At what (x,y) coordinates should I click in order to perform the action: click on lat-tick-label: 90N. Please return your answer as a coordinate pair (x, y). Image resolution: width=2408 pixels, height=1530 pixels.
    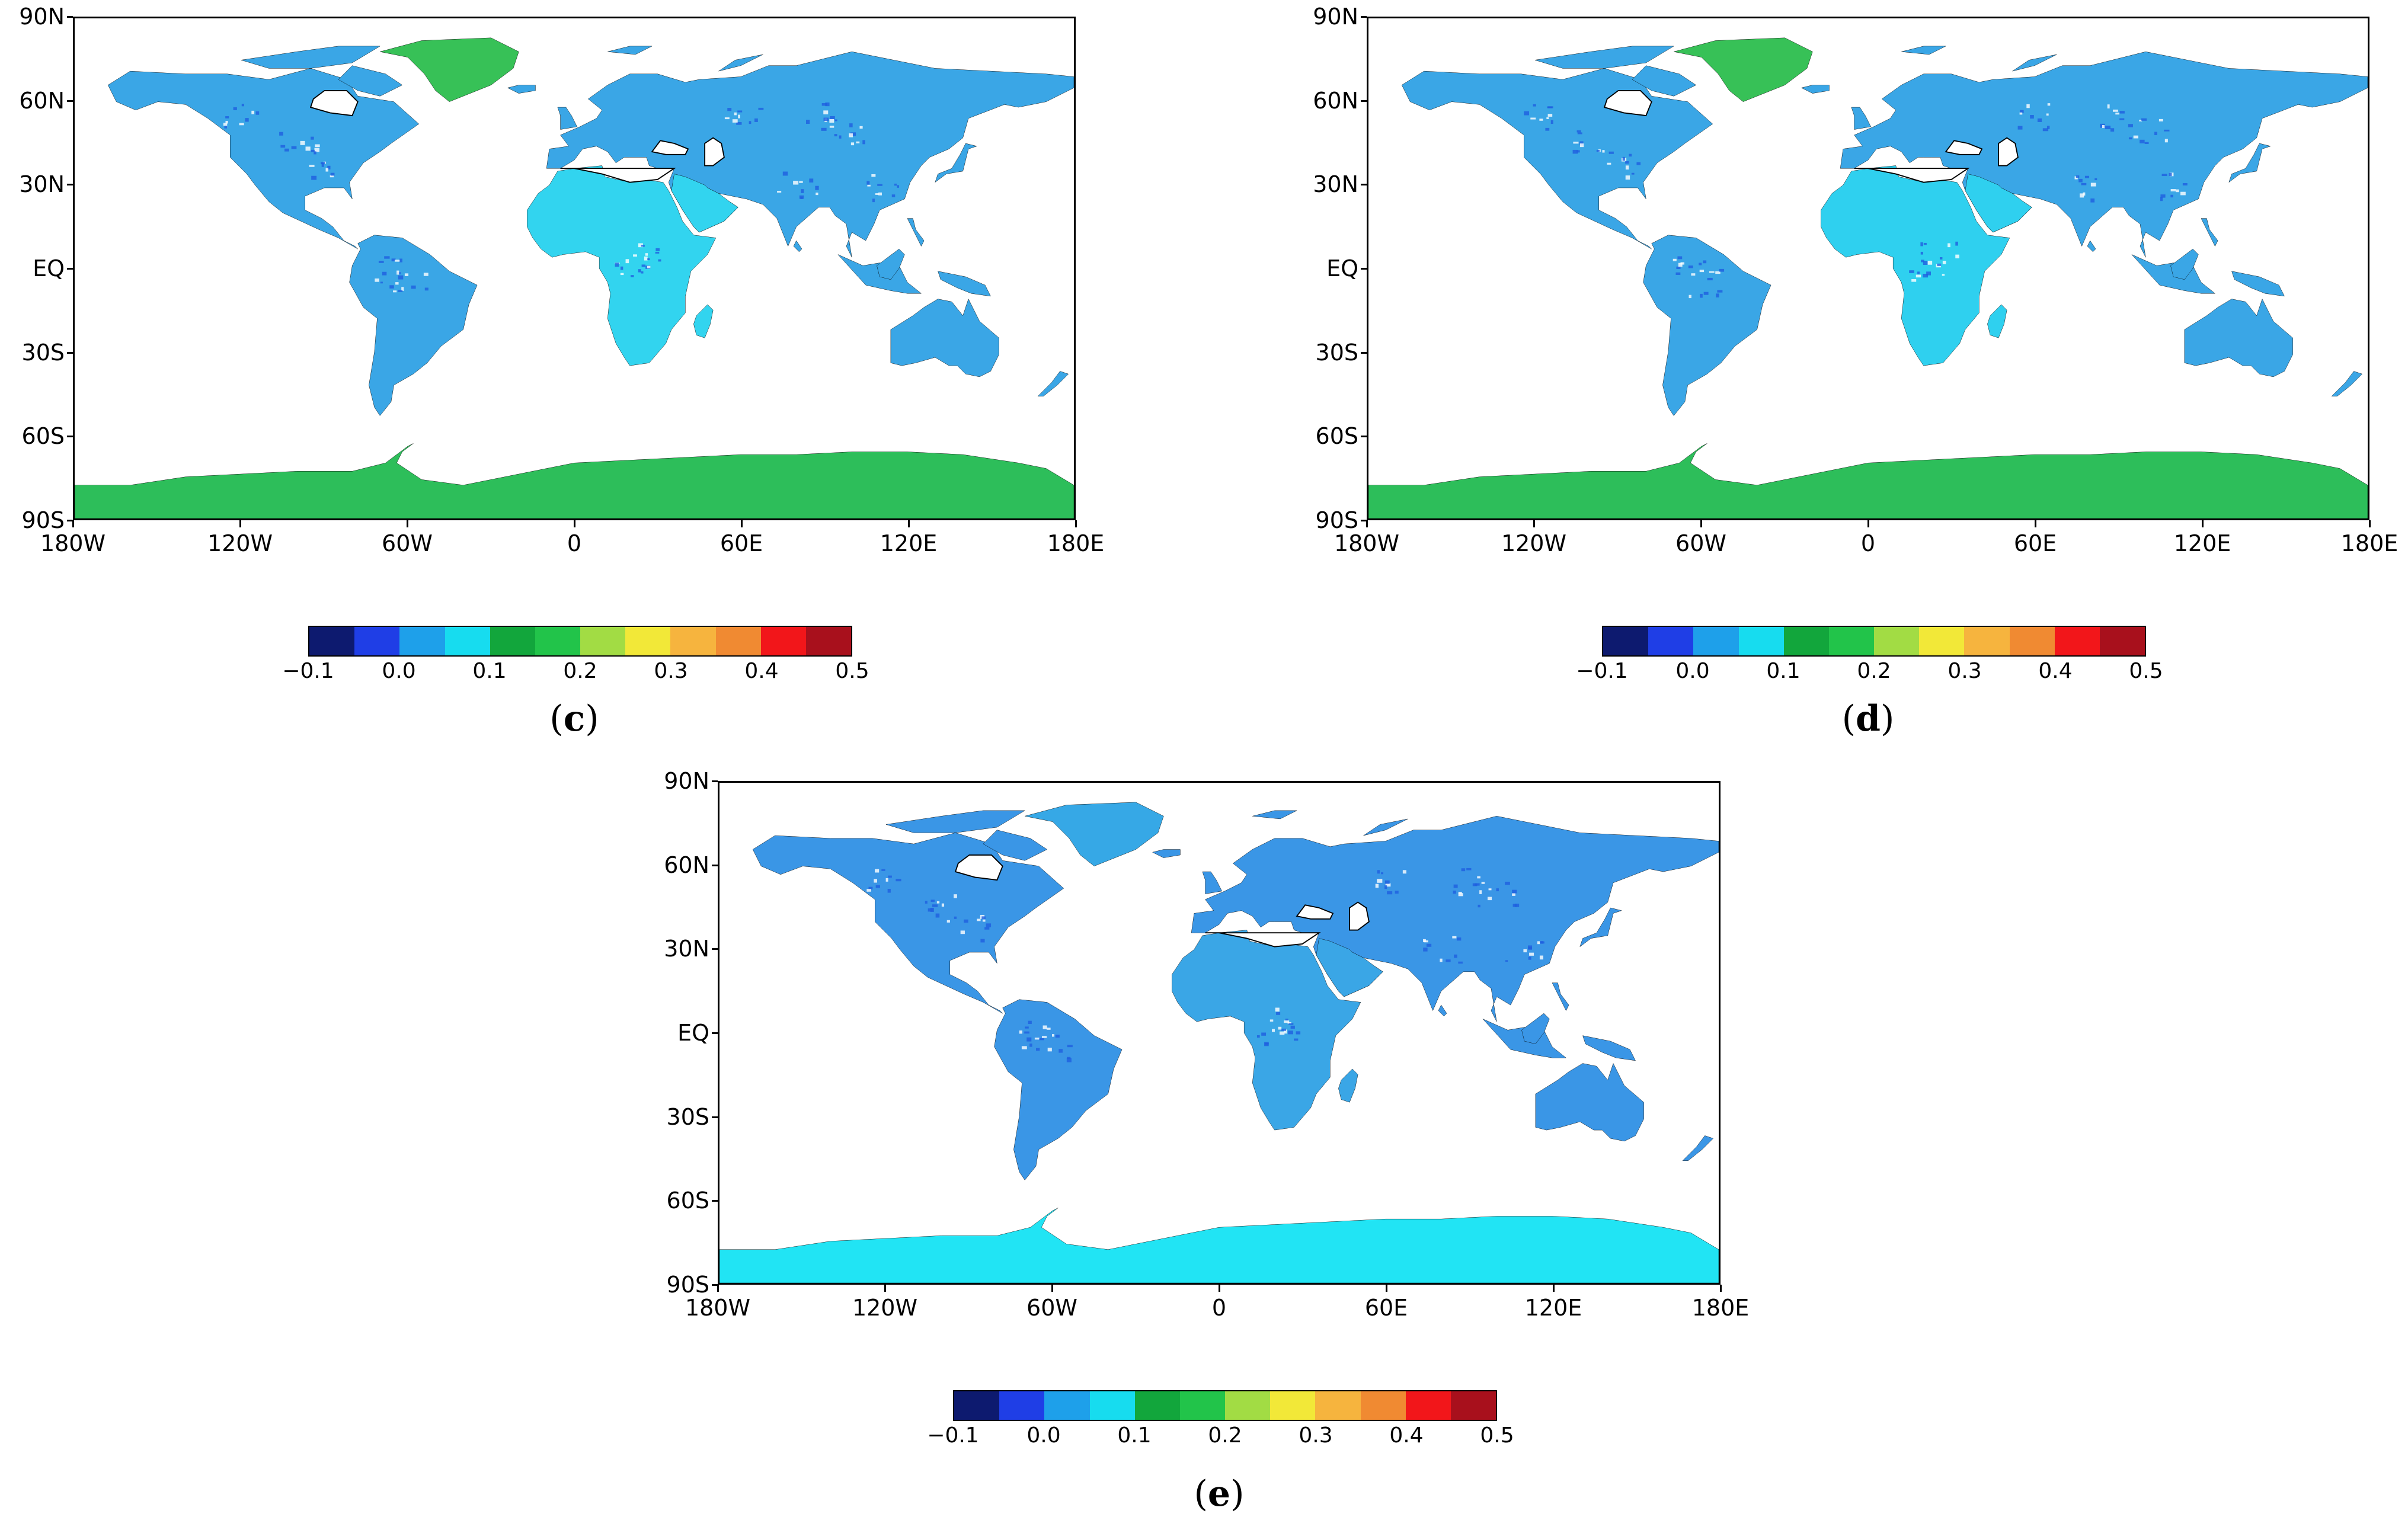
    Looking at the image, I should click on (42, 17).